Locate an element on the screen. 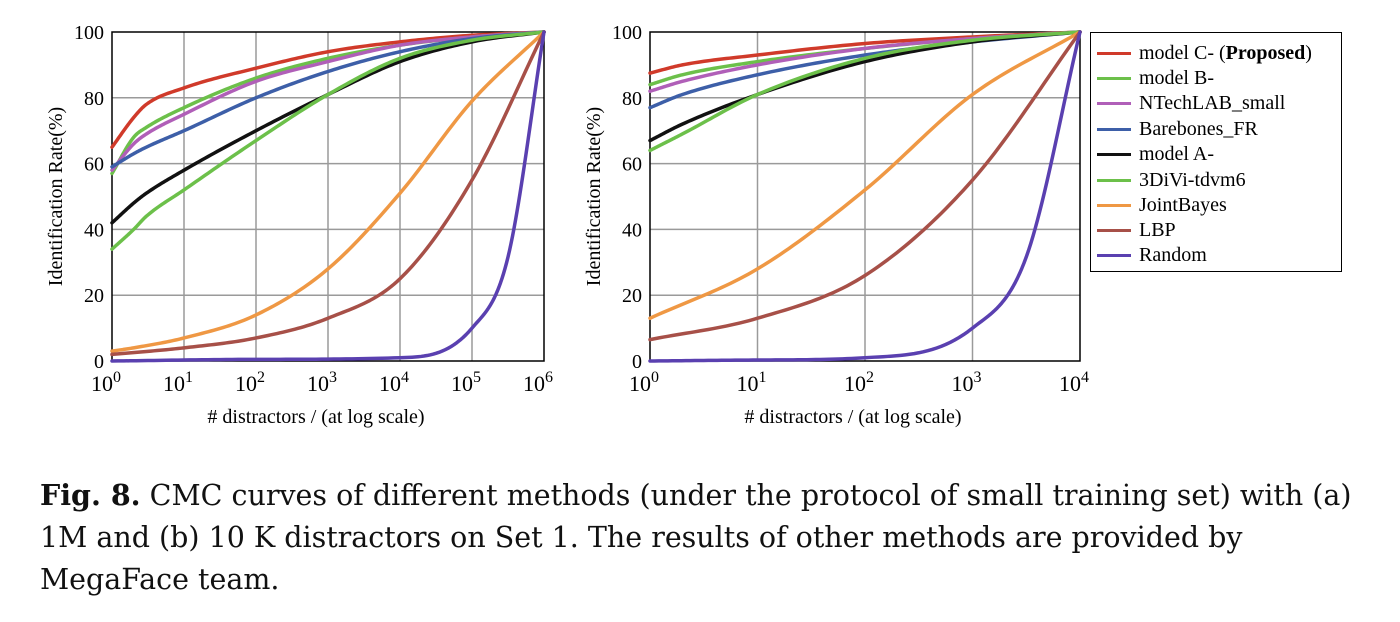 The height and width of the screenshot is (622, 1400). legend-item-model-c: model C- (Proposed) is located at coordinates (1204, 53).